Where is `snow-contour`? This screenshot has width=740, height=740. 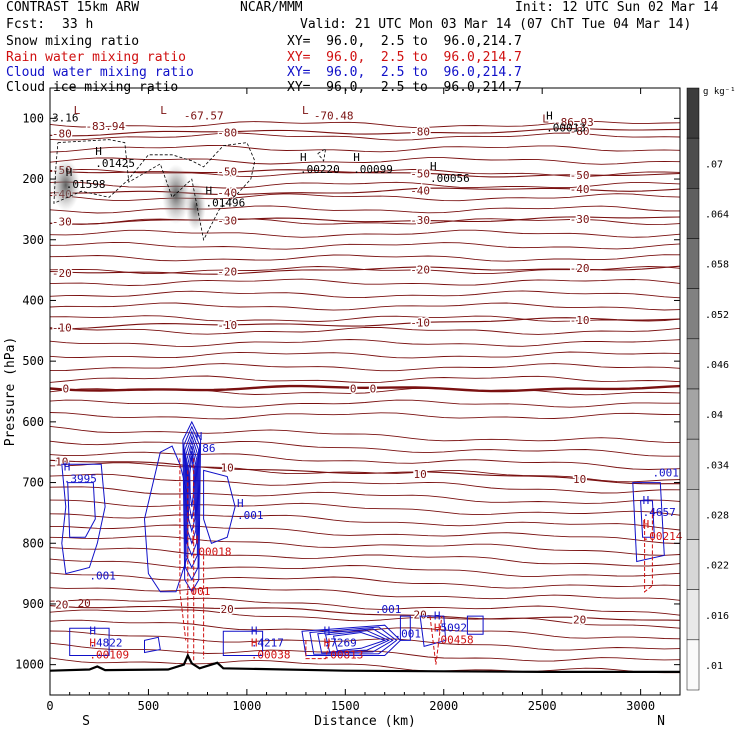
snow-contour is located at coordinates (322, 154).